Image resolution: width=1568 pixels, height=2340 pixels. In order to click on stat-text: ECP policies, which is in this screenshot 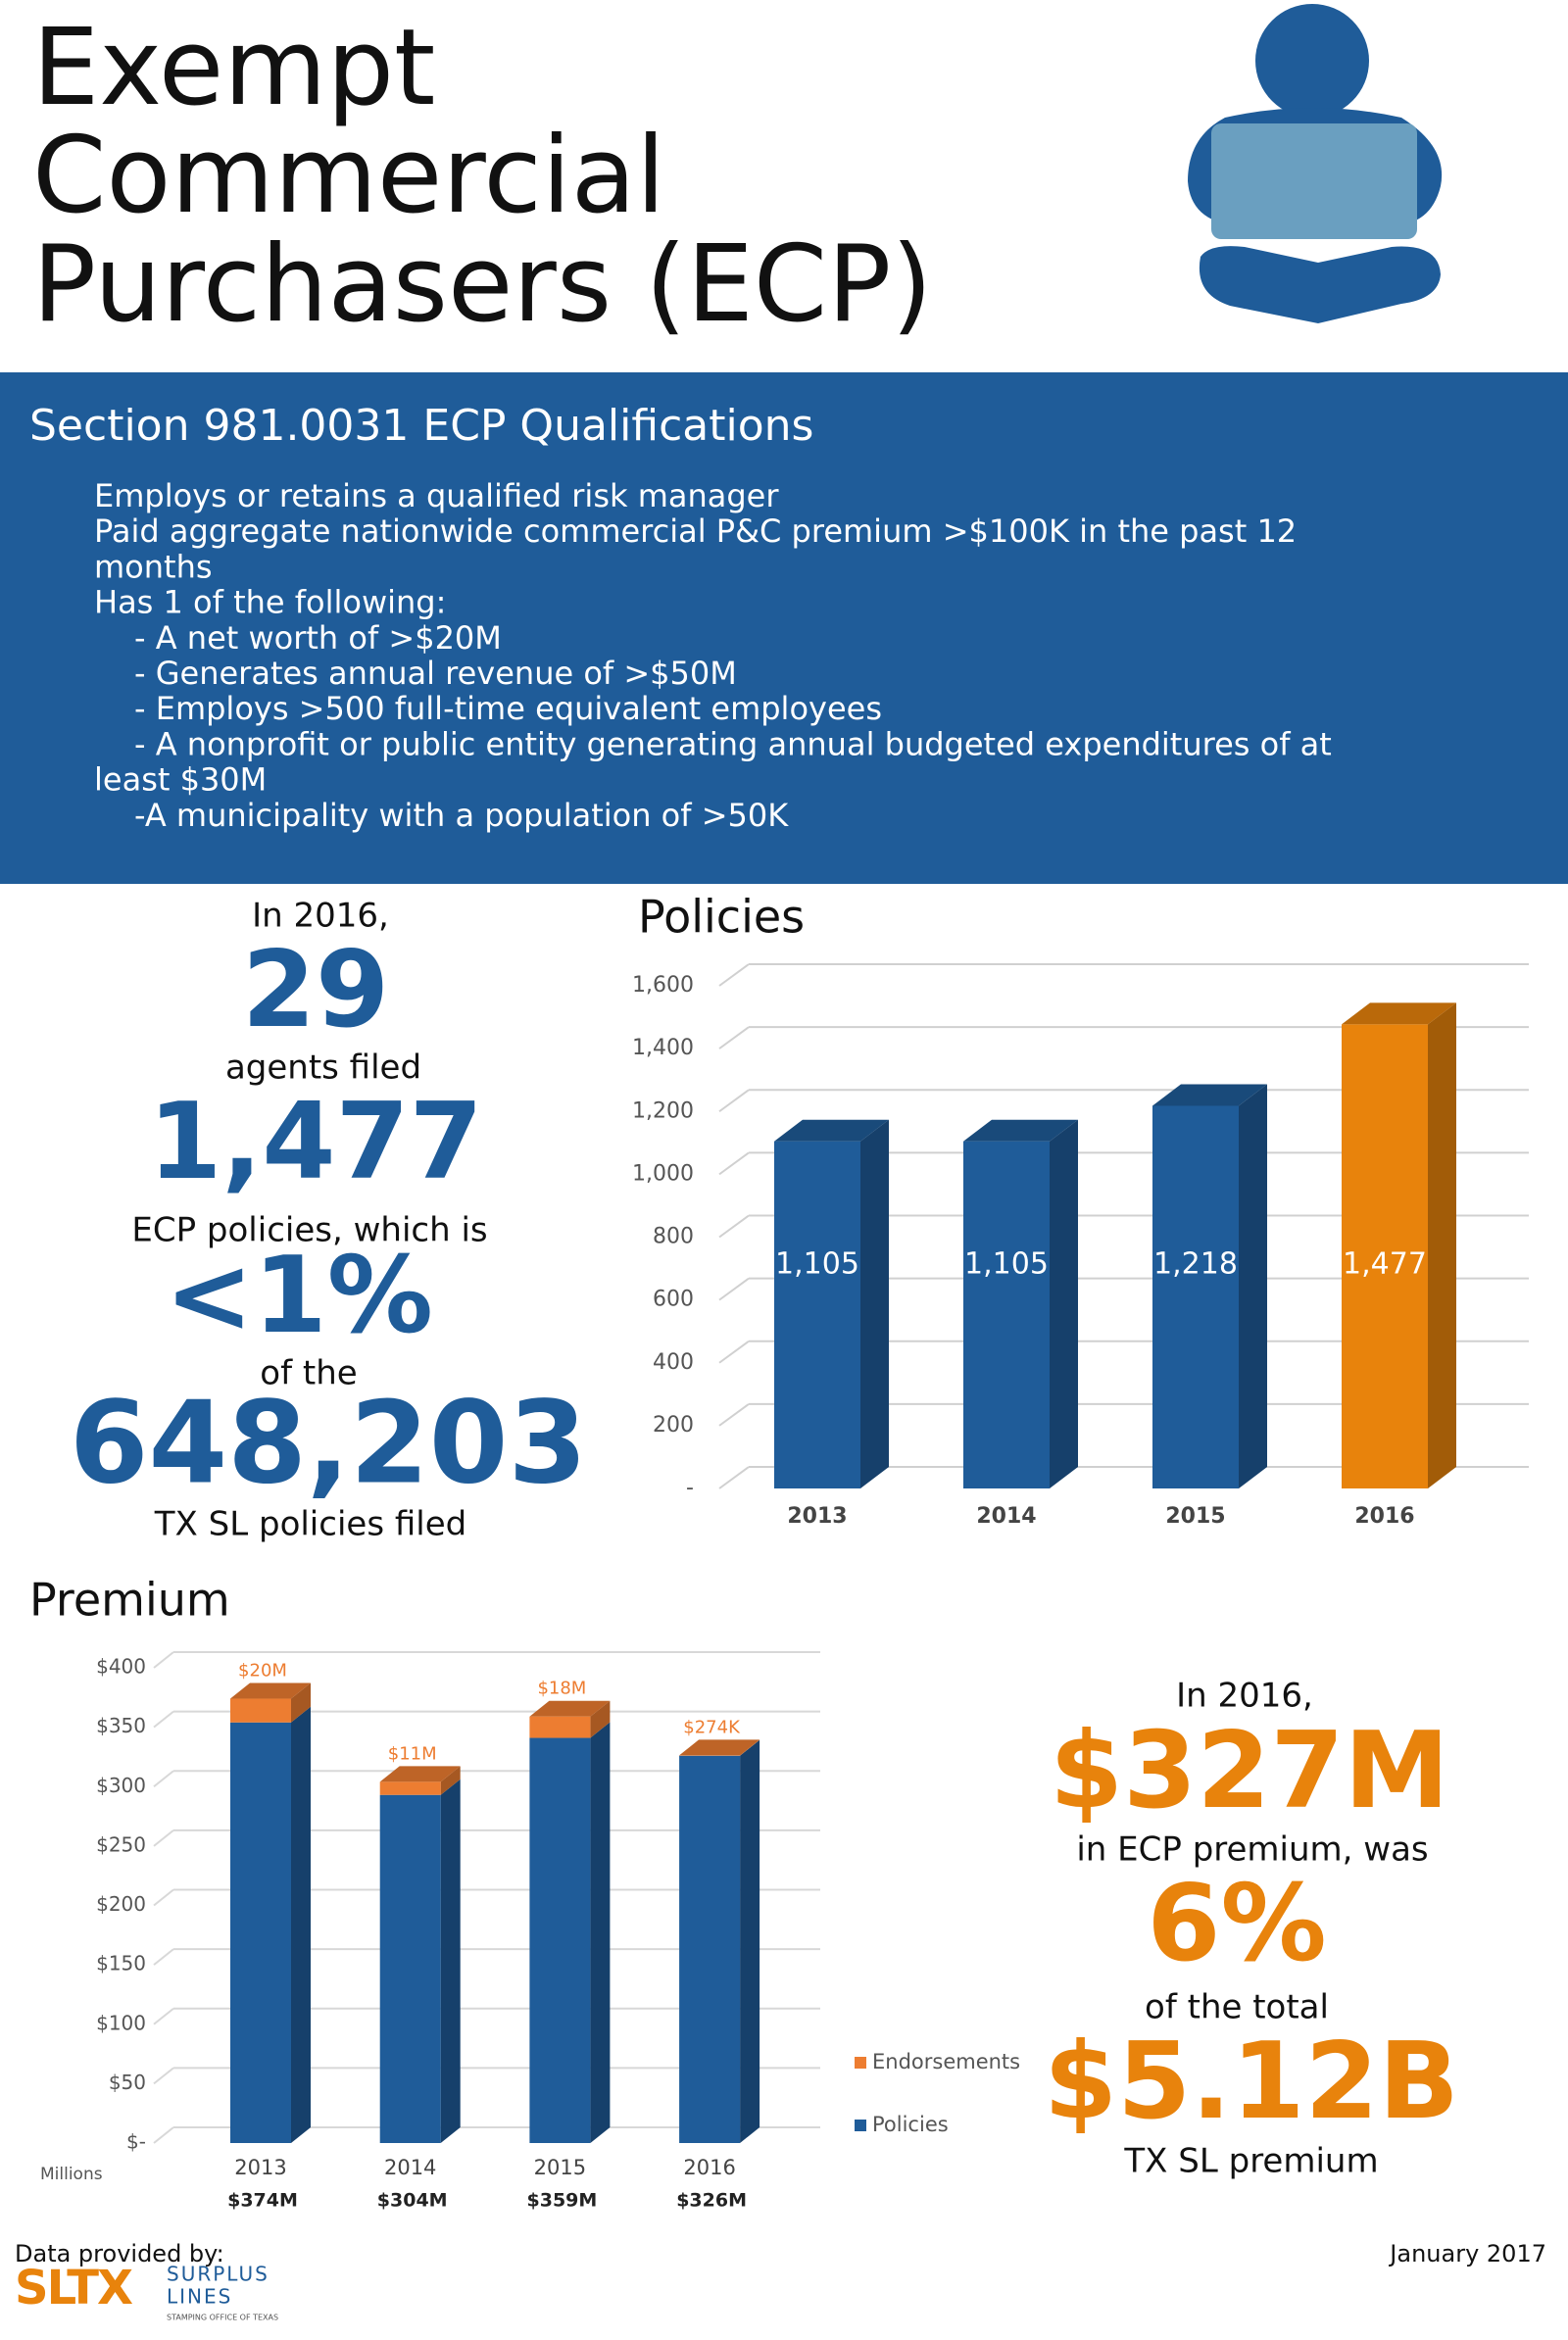, I will do `click(309, 1230)`.